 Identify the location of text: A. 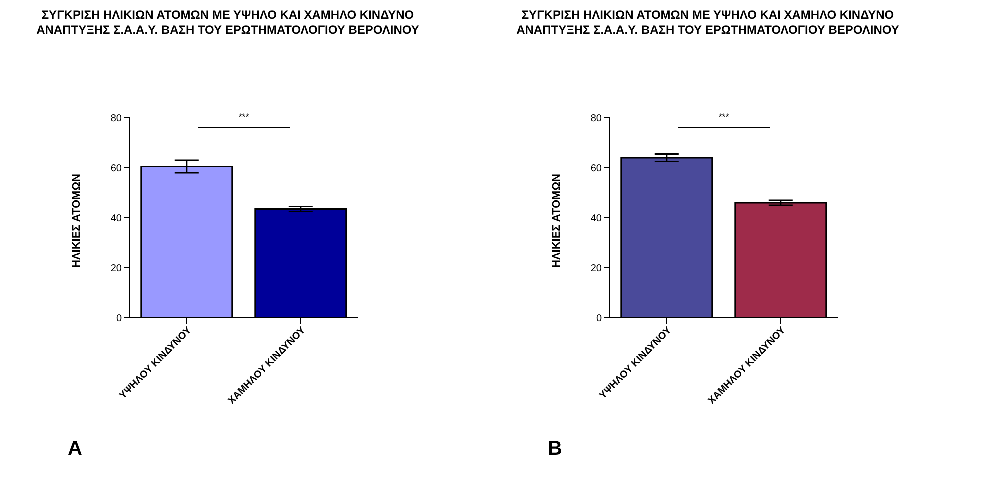
(75, 449).